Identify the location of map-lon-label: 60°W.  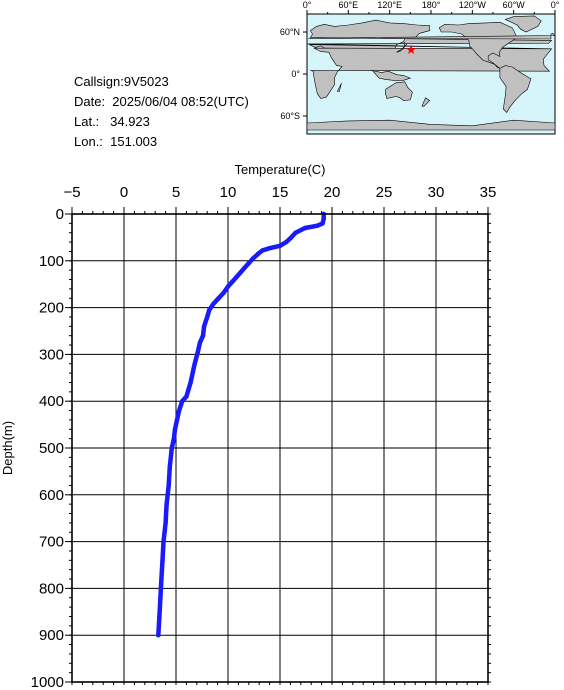
(514, 5).